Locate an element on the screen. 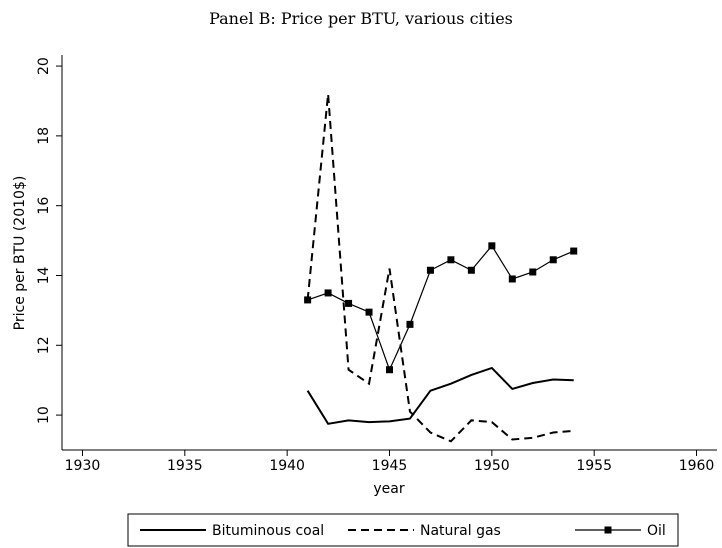  y-tick-label: 12 is located at coordinates (44, 345).